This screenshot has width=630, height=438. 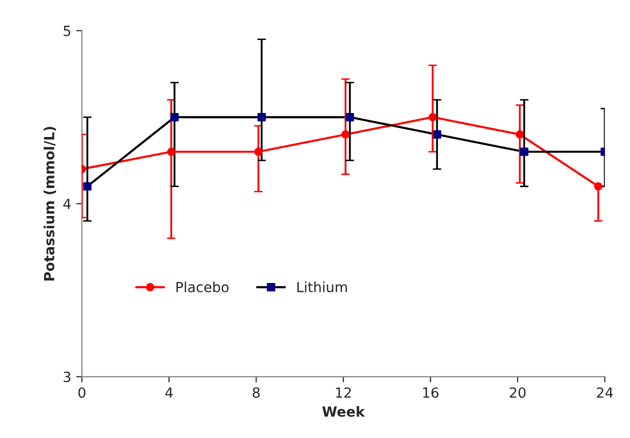 What do you see at coordinates (256, 392) in the screenshot?
I see `x-tick-label: 8` at bounding box center [256, 392].